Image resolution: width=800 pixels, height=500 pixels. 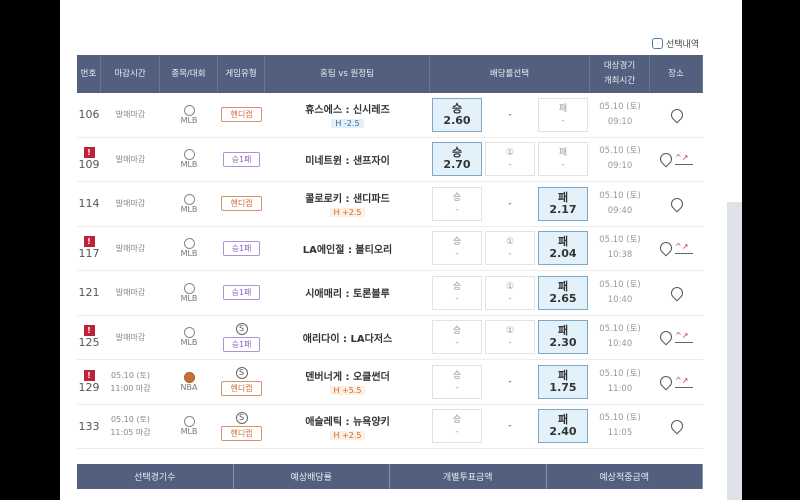 What do you see at coordinates (675, 43) in the screenshot?
I see `selection-toggle: 선택내역` at bounding box center [675, 43].